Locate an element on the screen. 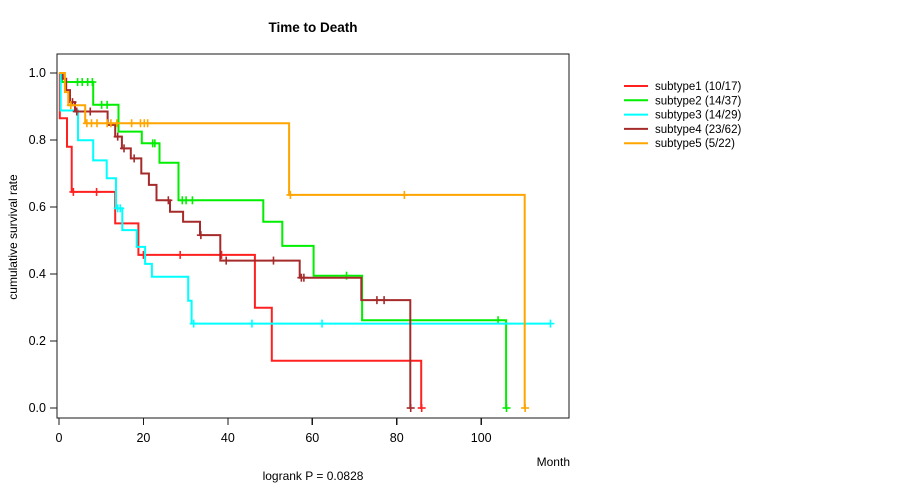  legend-item-subtype5: subtype5 (5/22) is located at coordinates (679, 144).